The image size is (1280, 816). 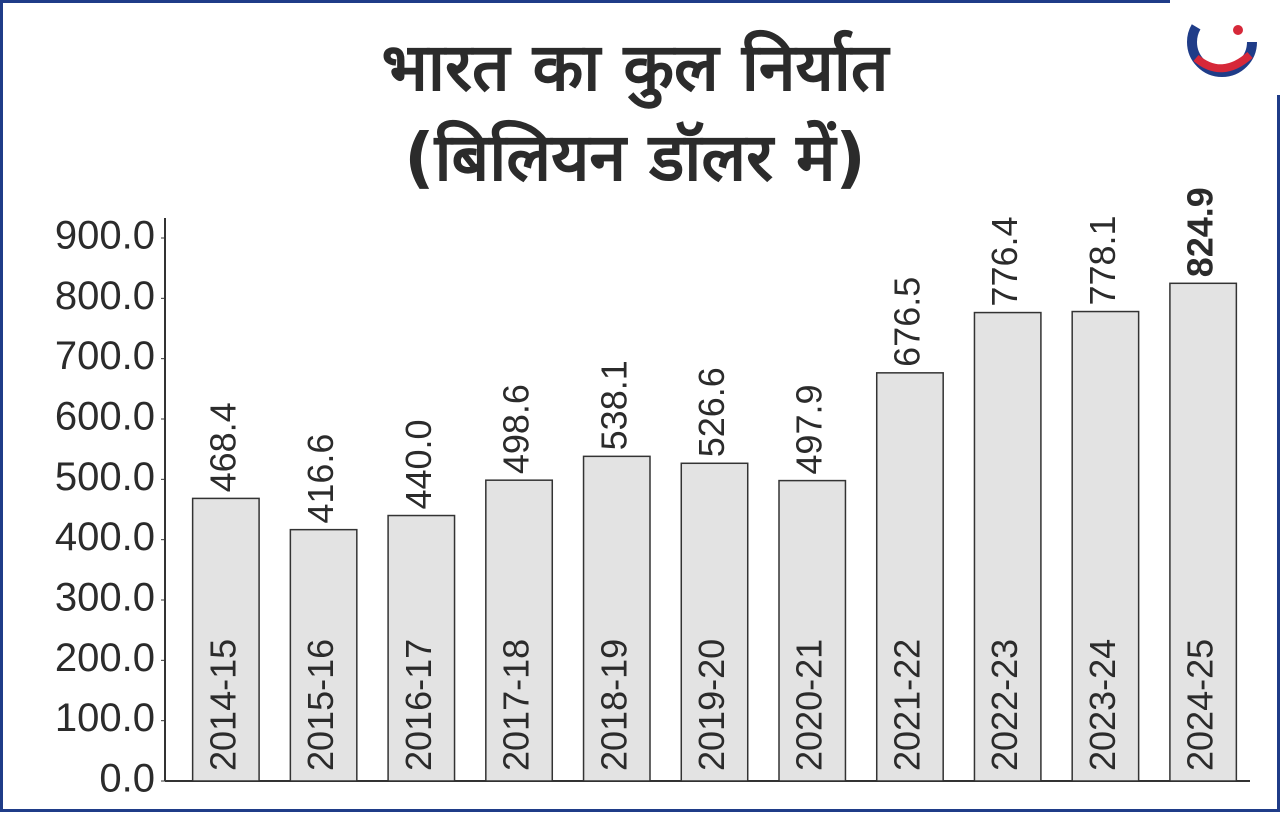 What do you see at coordinates (418, 705) in the screenshot?
I see `x-tick-label: 2016-17` at bounding box center [418, 705].